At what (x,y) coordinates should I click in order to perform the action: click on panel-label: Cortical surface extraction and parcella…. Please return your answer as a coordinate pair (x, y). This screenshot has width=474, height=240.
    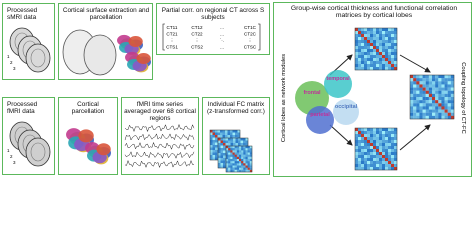
    Looking at the image, I should click on (106, 14).